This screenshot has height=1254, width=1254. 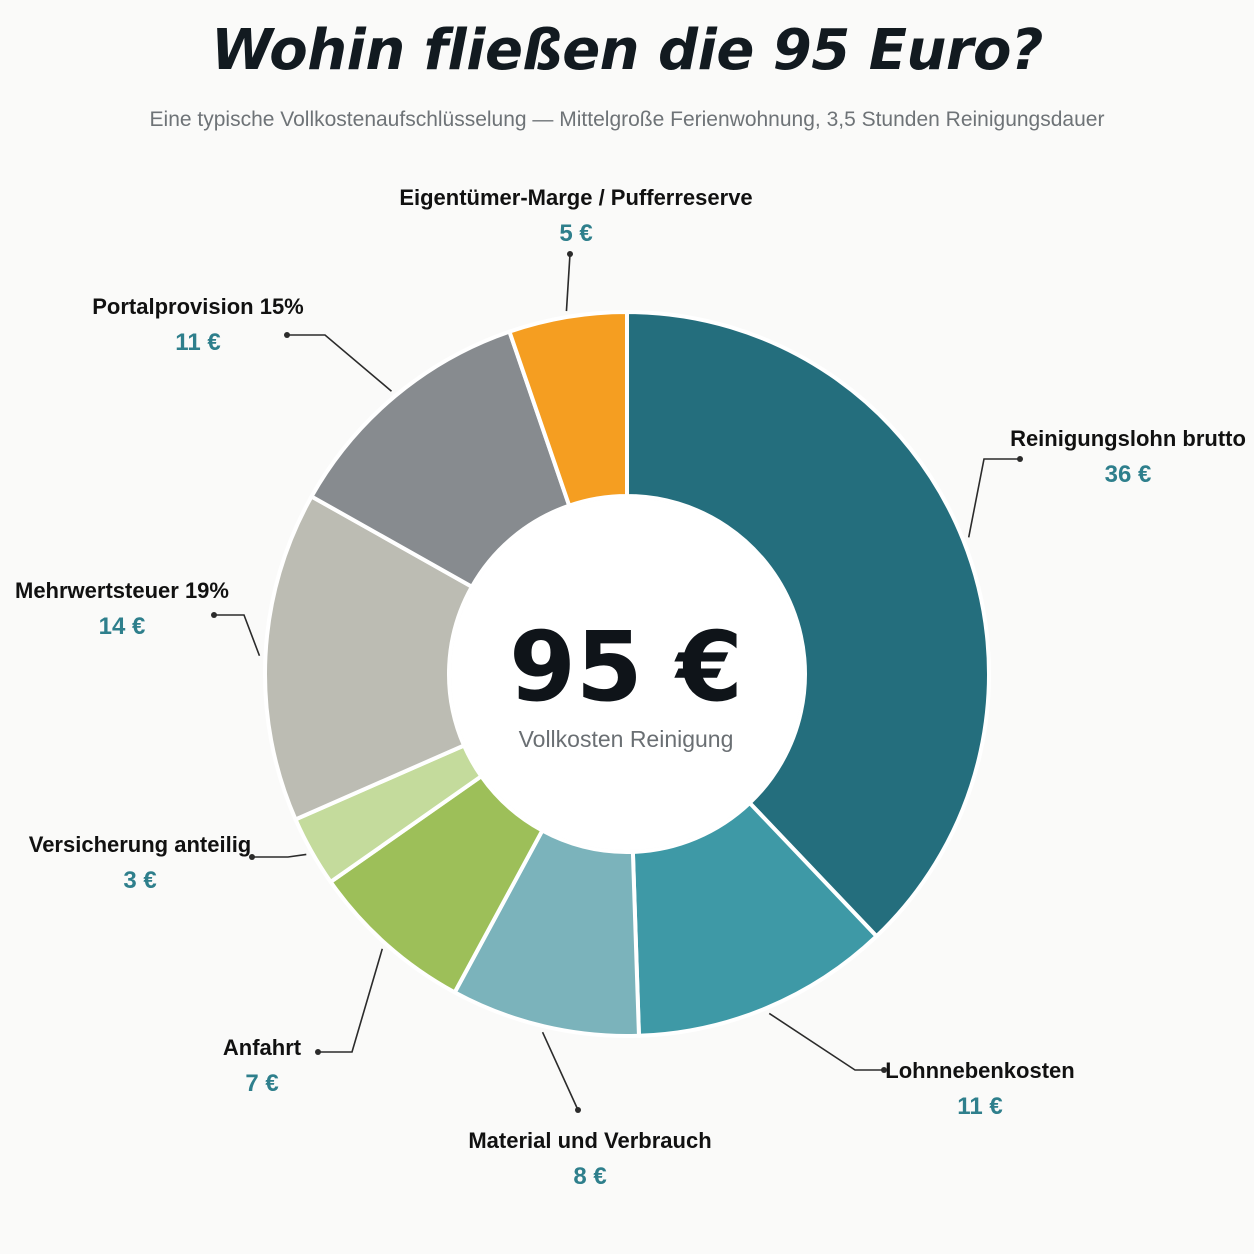 I want to click on leader-line-versicherung-anteilig, so click(x=279, y=855).